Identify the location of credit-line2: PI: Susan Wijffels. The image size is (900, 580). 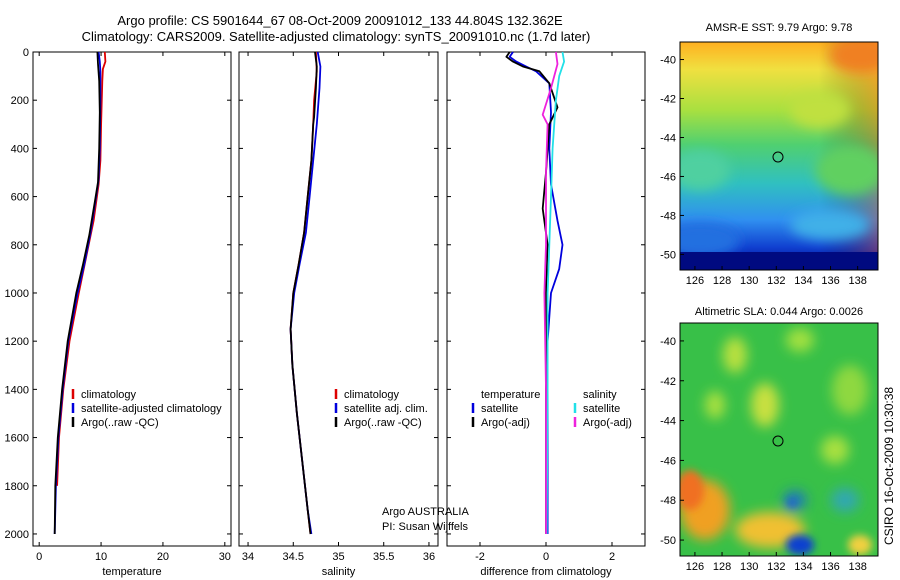
(425, 527).